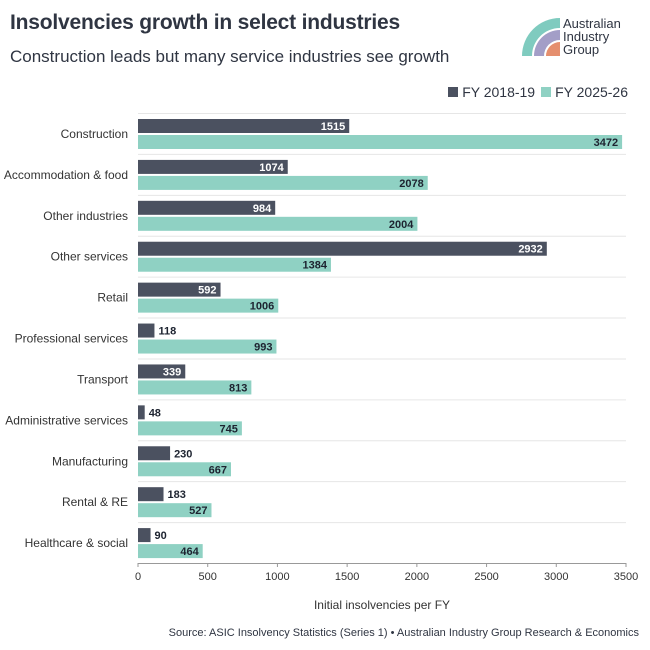  What do you see at coordinates (103, 379) in the screenshot?
I see `category-label: Transport` at bounding box center [103, 379].